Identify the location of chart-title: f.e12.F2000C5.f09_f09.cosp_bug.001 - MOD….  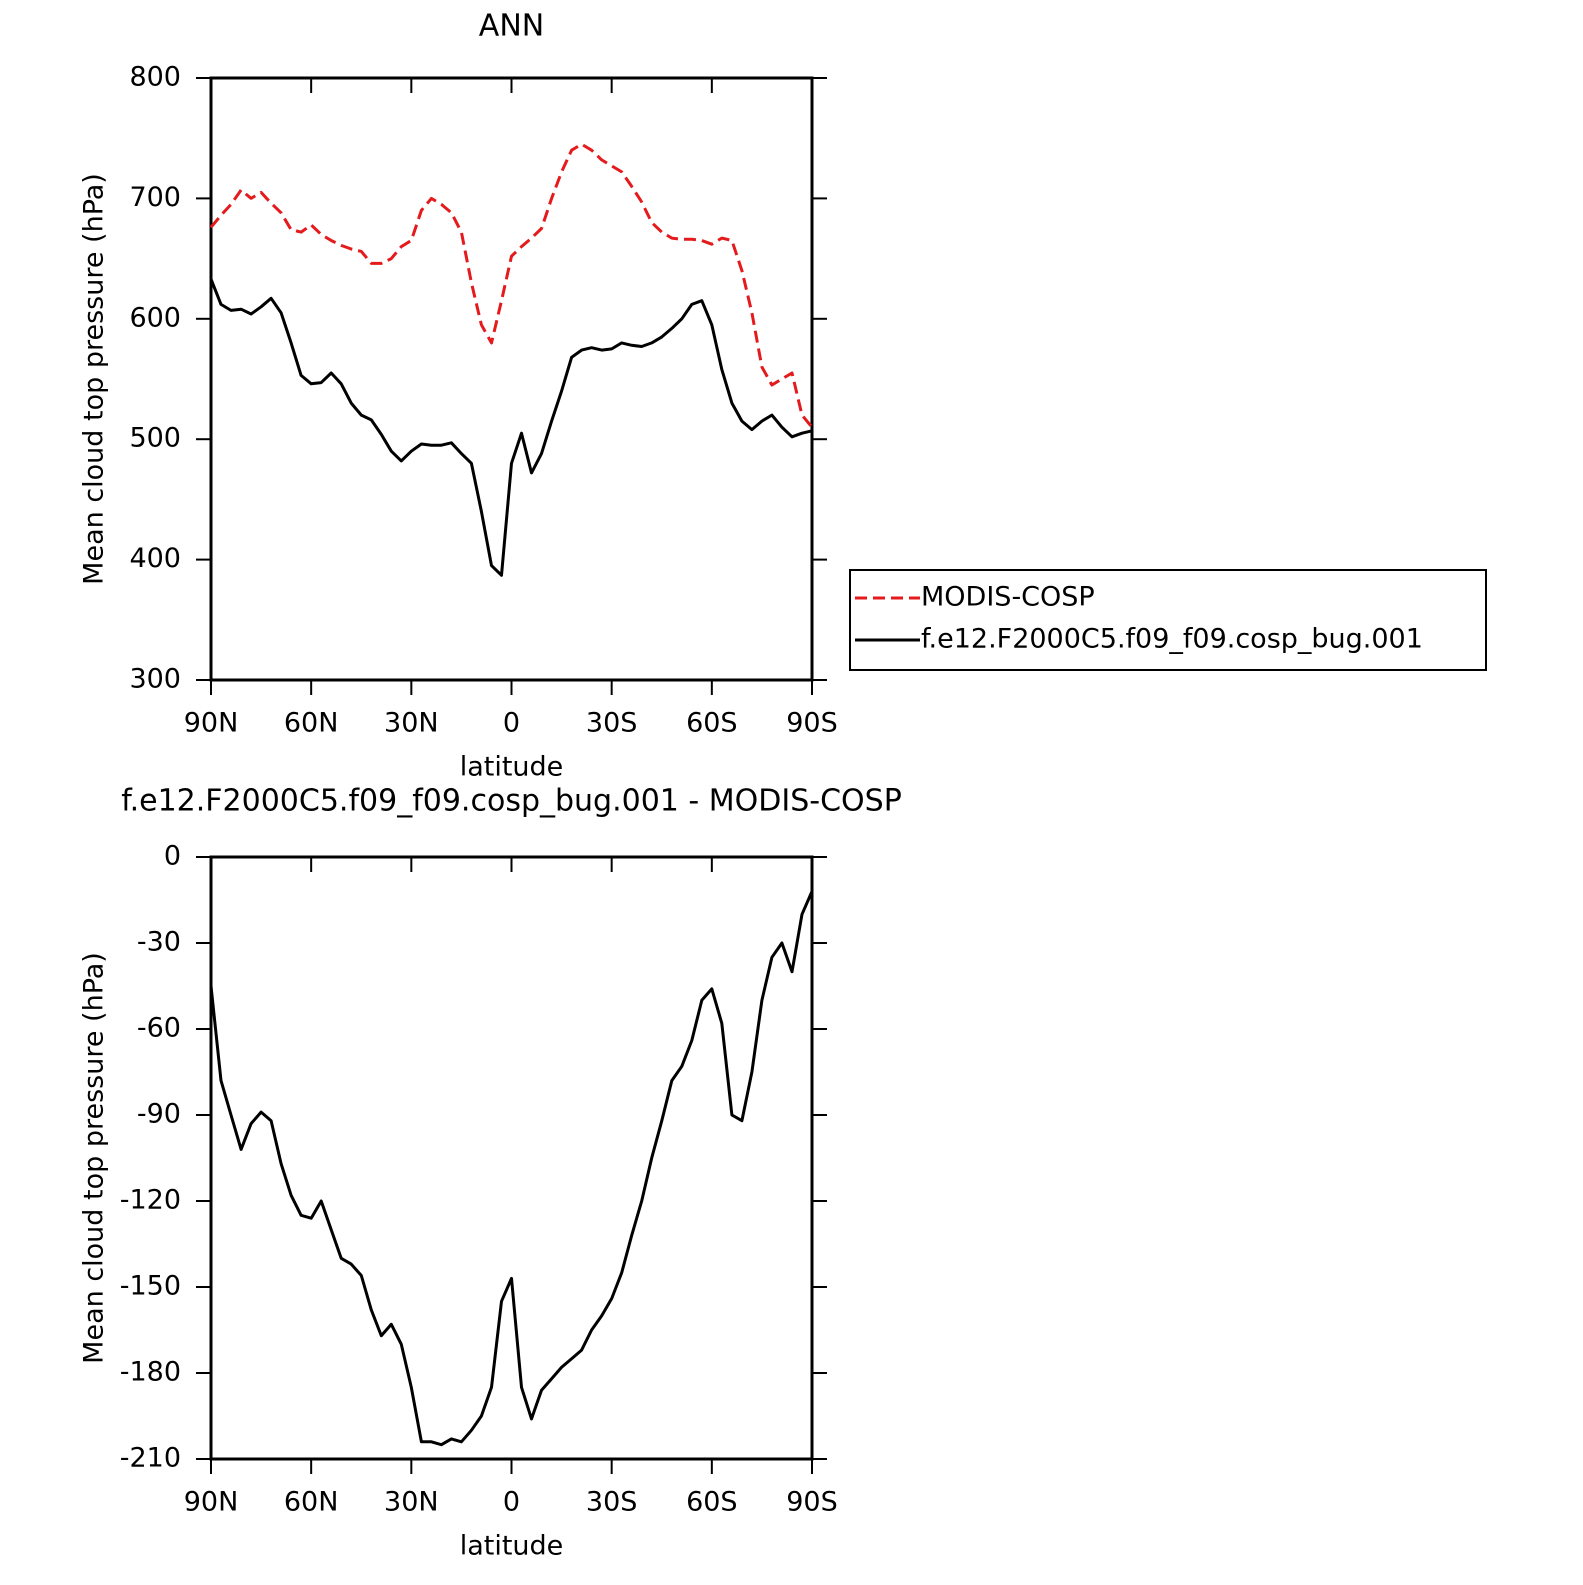
(511, 801).